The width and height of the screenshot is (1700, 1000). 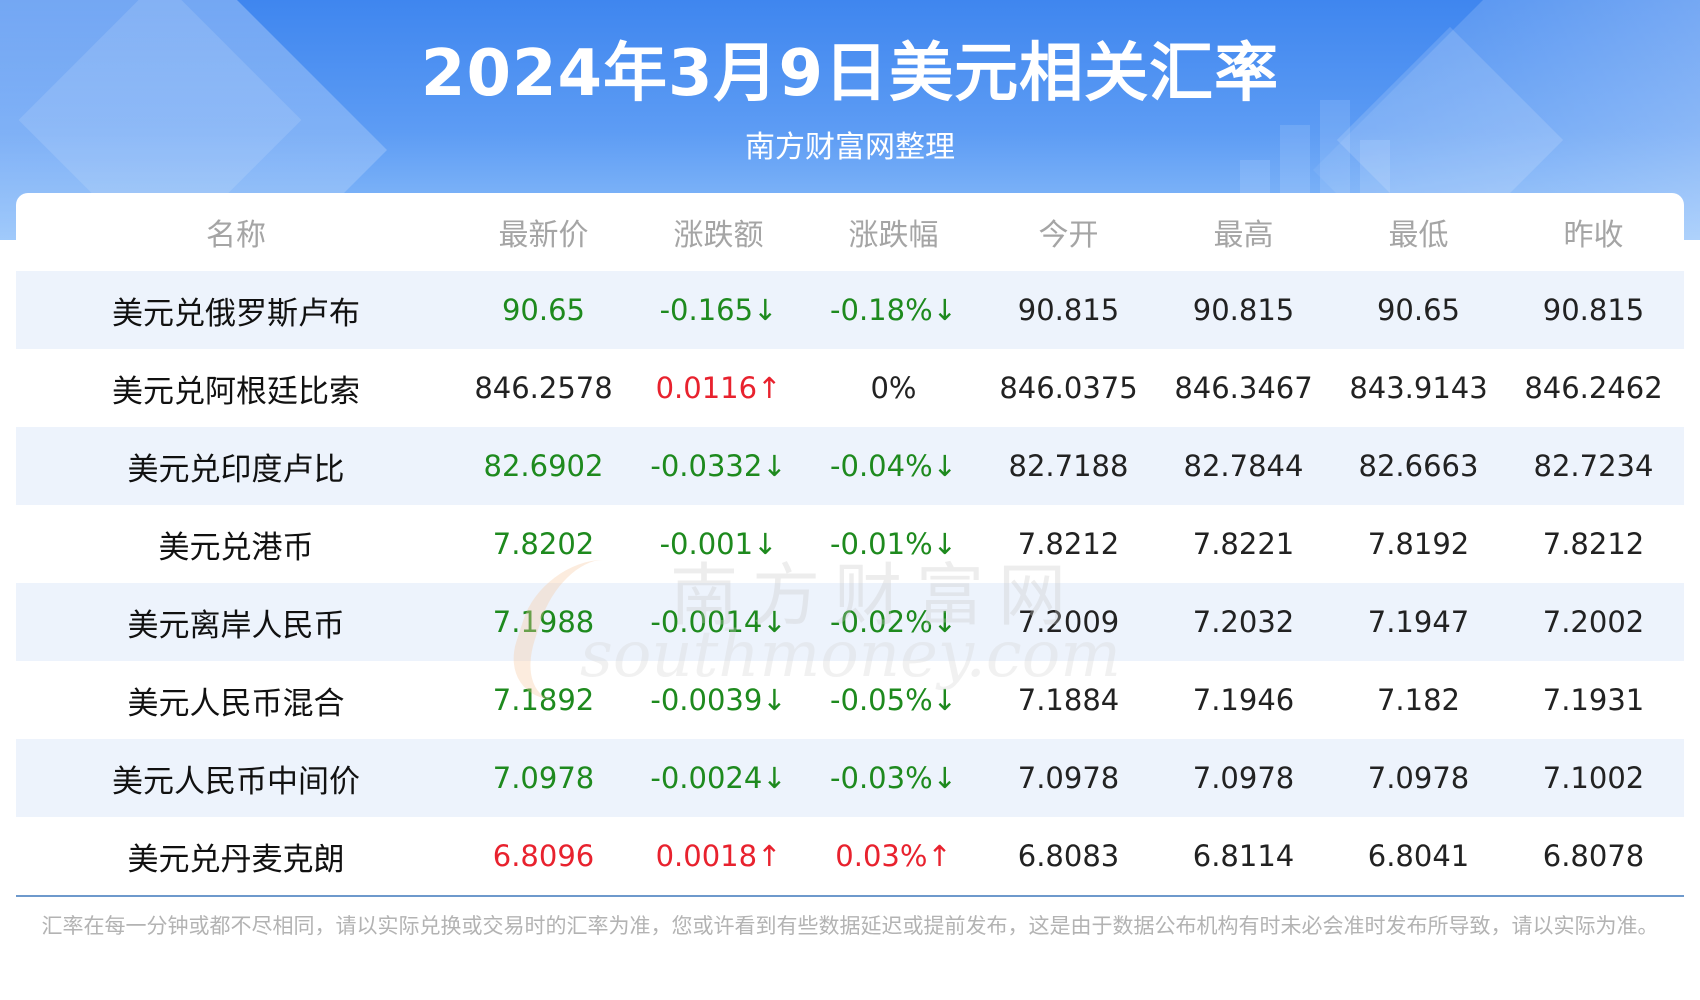 What do you see at coordinates (236, 703) in the screenshot?
I see `currency-pair-name: 美元人民币混合` at bounding box center [236, 703].